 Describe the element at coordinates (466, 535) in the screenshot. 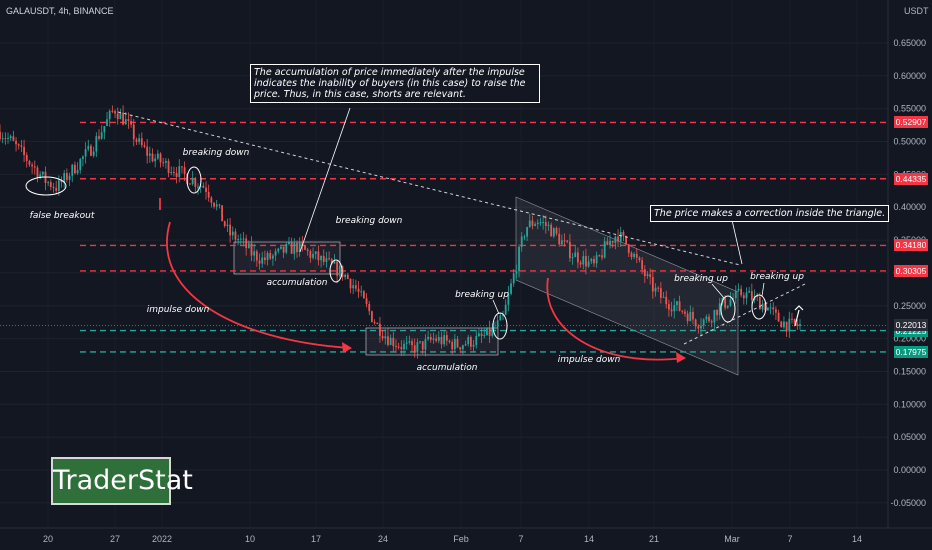

I see `time-axis: 20 27 2022 10 17 24 Feb 7 14 21 Mar 7 14` at that location.